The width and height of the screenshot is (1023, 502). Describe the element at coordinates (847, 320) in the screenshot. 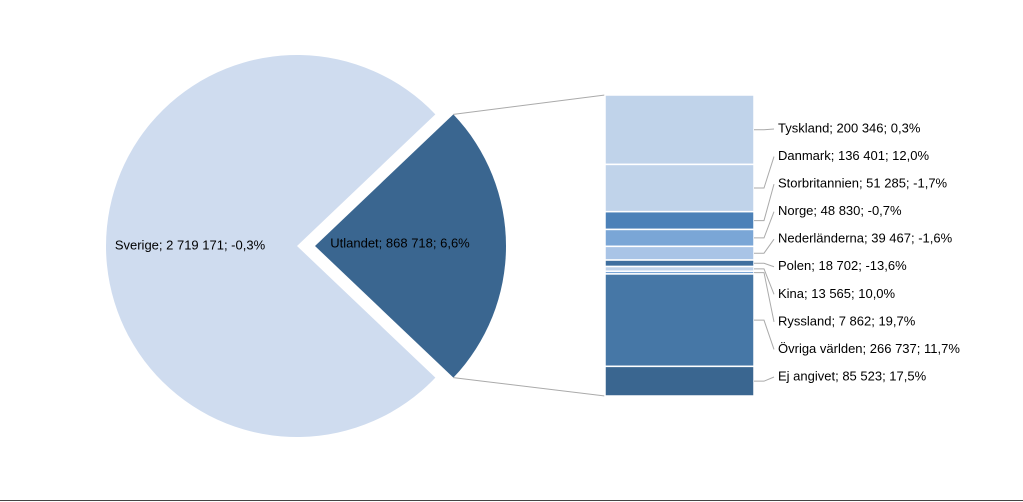

I see `bar-label: Ryssland; 7 862; 19,7%` at that location.